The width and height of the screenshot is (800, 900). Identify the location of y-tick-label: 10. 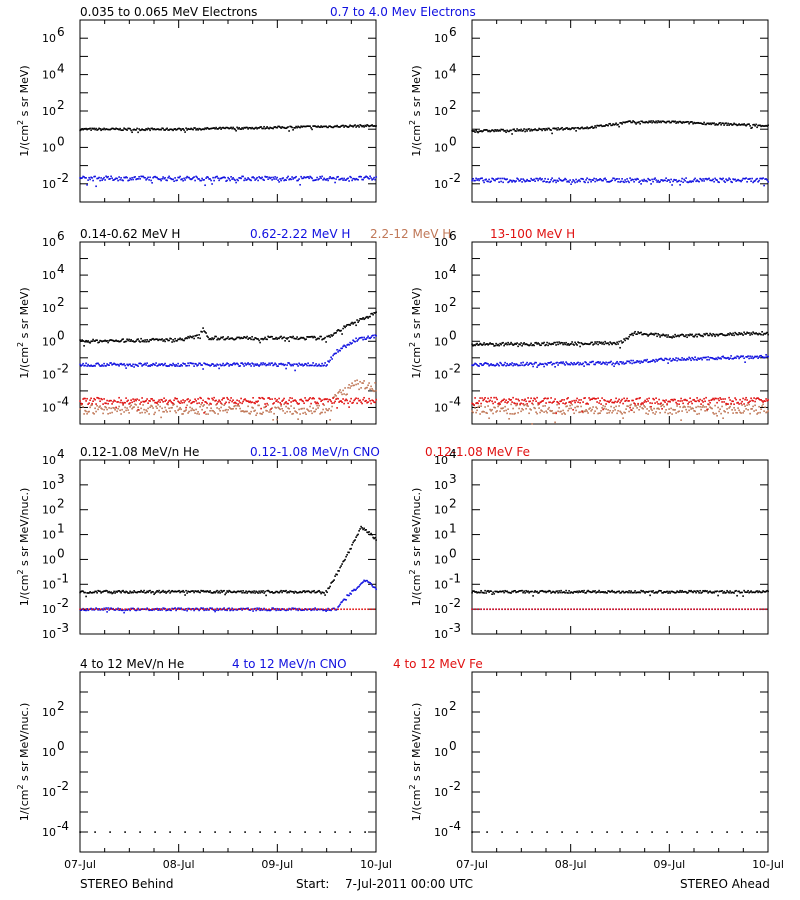
(49, 341).